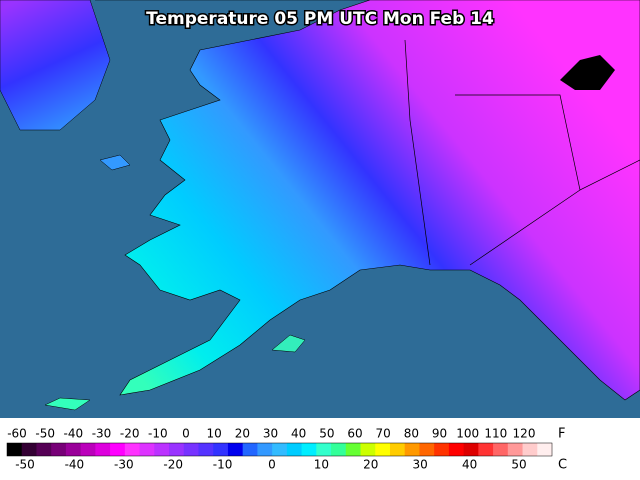 The width and height of the screenshot is (640, 480). What do you see at coordinates (272, 465) in the screenshot?
I see `celsius-label: 0` at bounding box center [272, 465].